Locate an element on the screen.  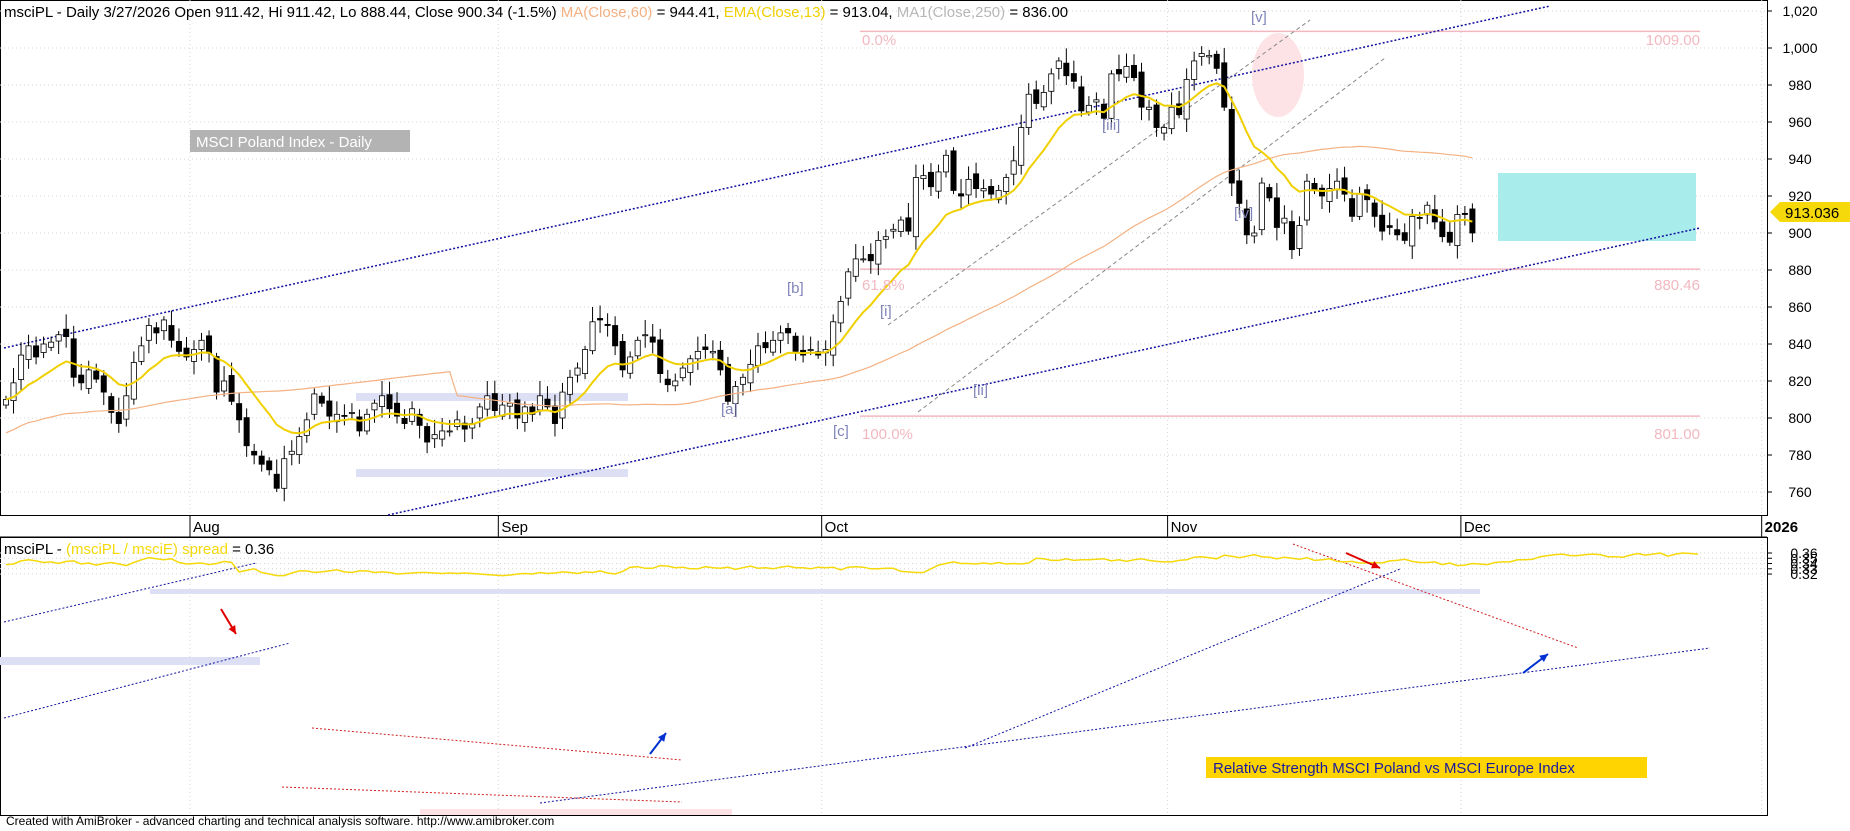
price-ytick-label: 840 is located at coordinates (1800, 344).